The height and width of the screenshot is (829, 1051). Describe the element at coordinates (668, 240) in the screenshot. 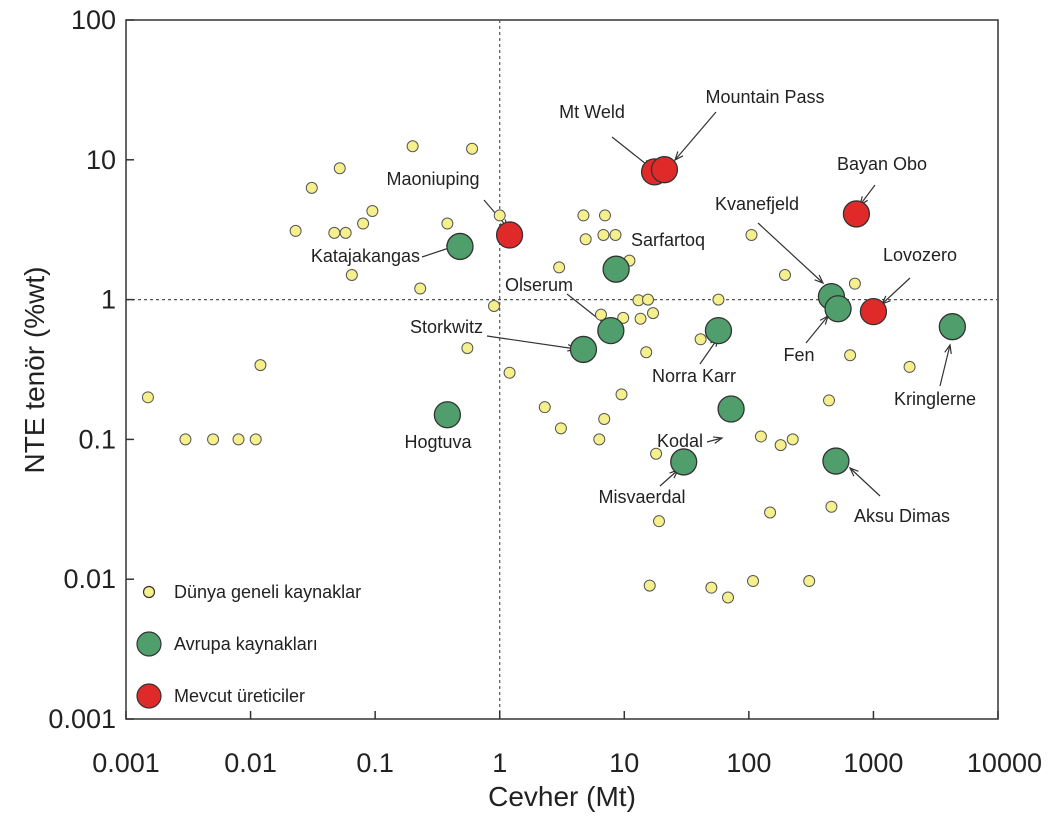

I see `point-label-sarfartoq: Sarfartoq` at that location.